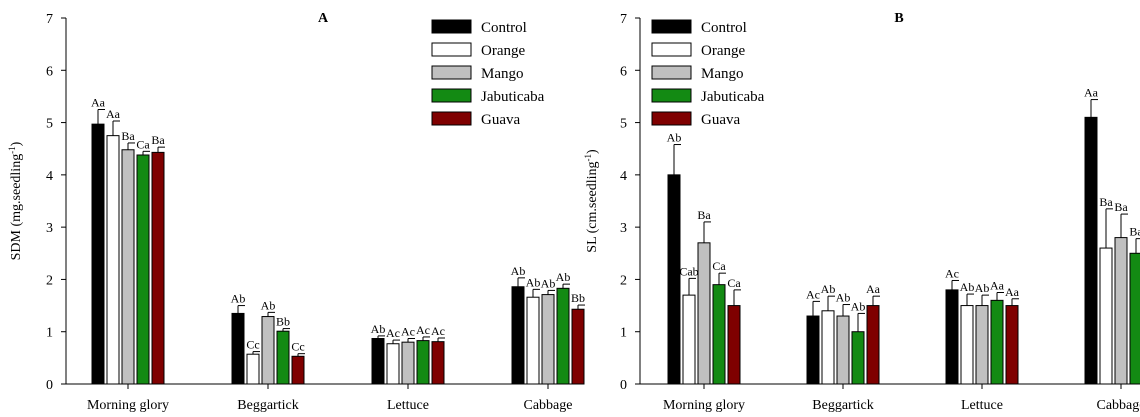 Image resolution: width=1140 pixels, height=417 pixels. I want to click on legend-swatch-guava, so click(451, 118).